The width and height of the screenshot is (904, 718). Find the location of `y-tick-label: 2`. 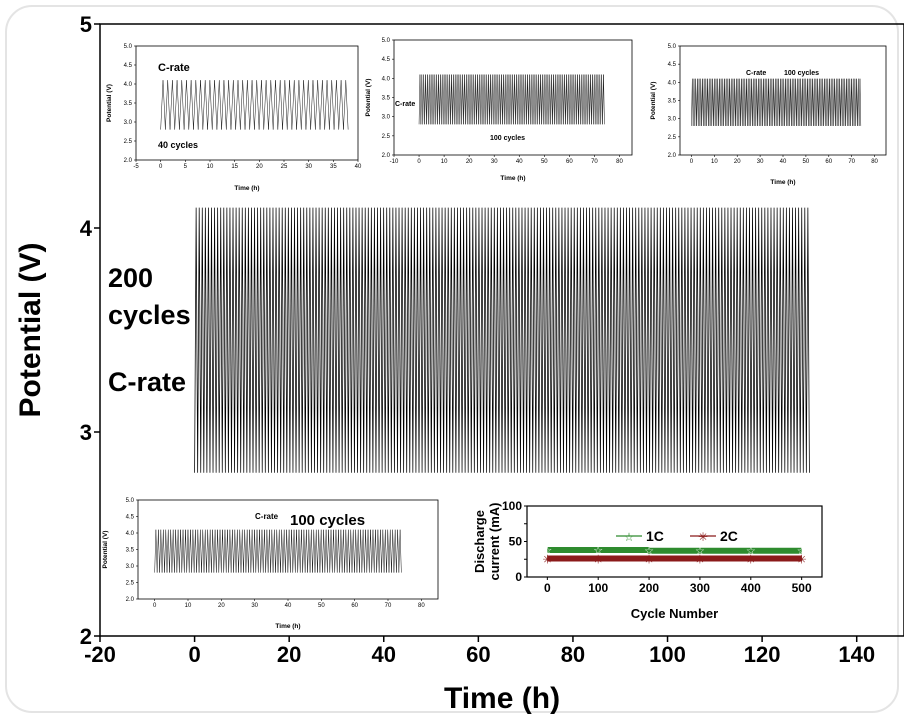

y-tick-label: 2 is located at coordinates (86, 636).